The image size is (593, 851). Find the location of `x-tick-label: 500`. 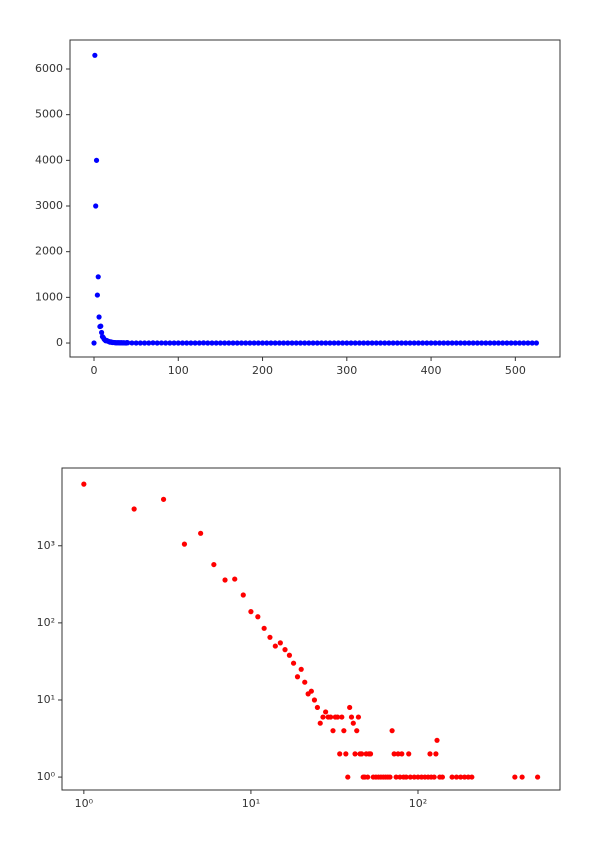

x-tick-label: 500 is located at coordinates (515, 370).